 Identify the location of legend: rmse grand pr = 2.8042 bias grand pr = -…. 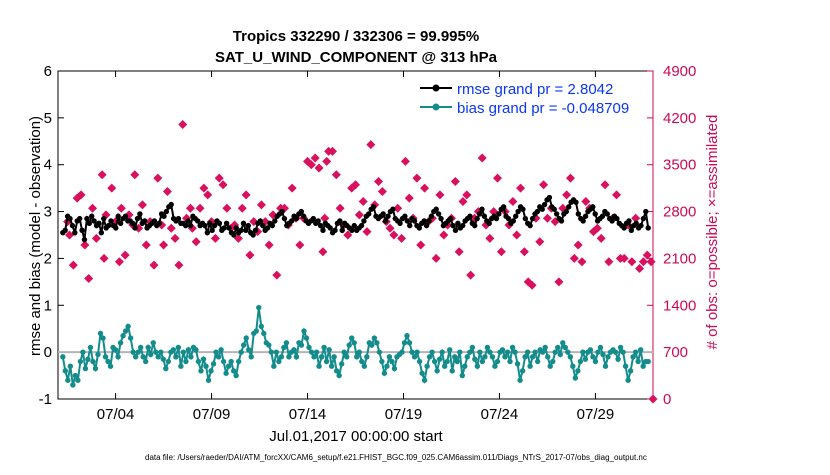
(524, 99).